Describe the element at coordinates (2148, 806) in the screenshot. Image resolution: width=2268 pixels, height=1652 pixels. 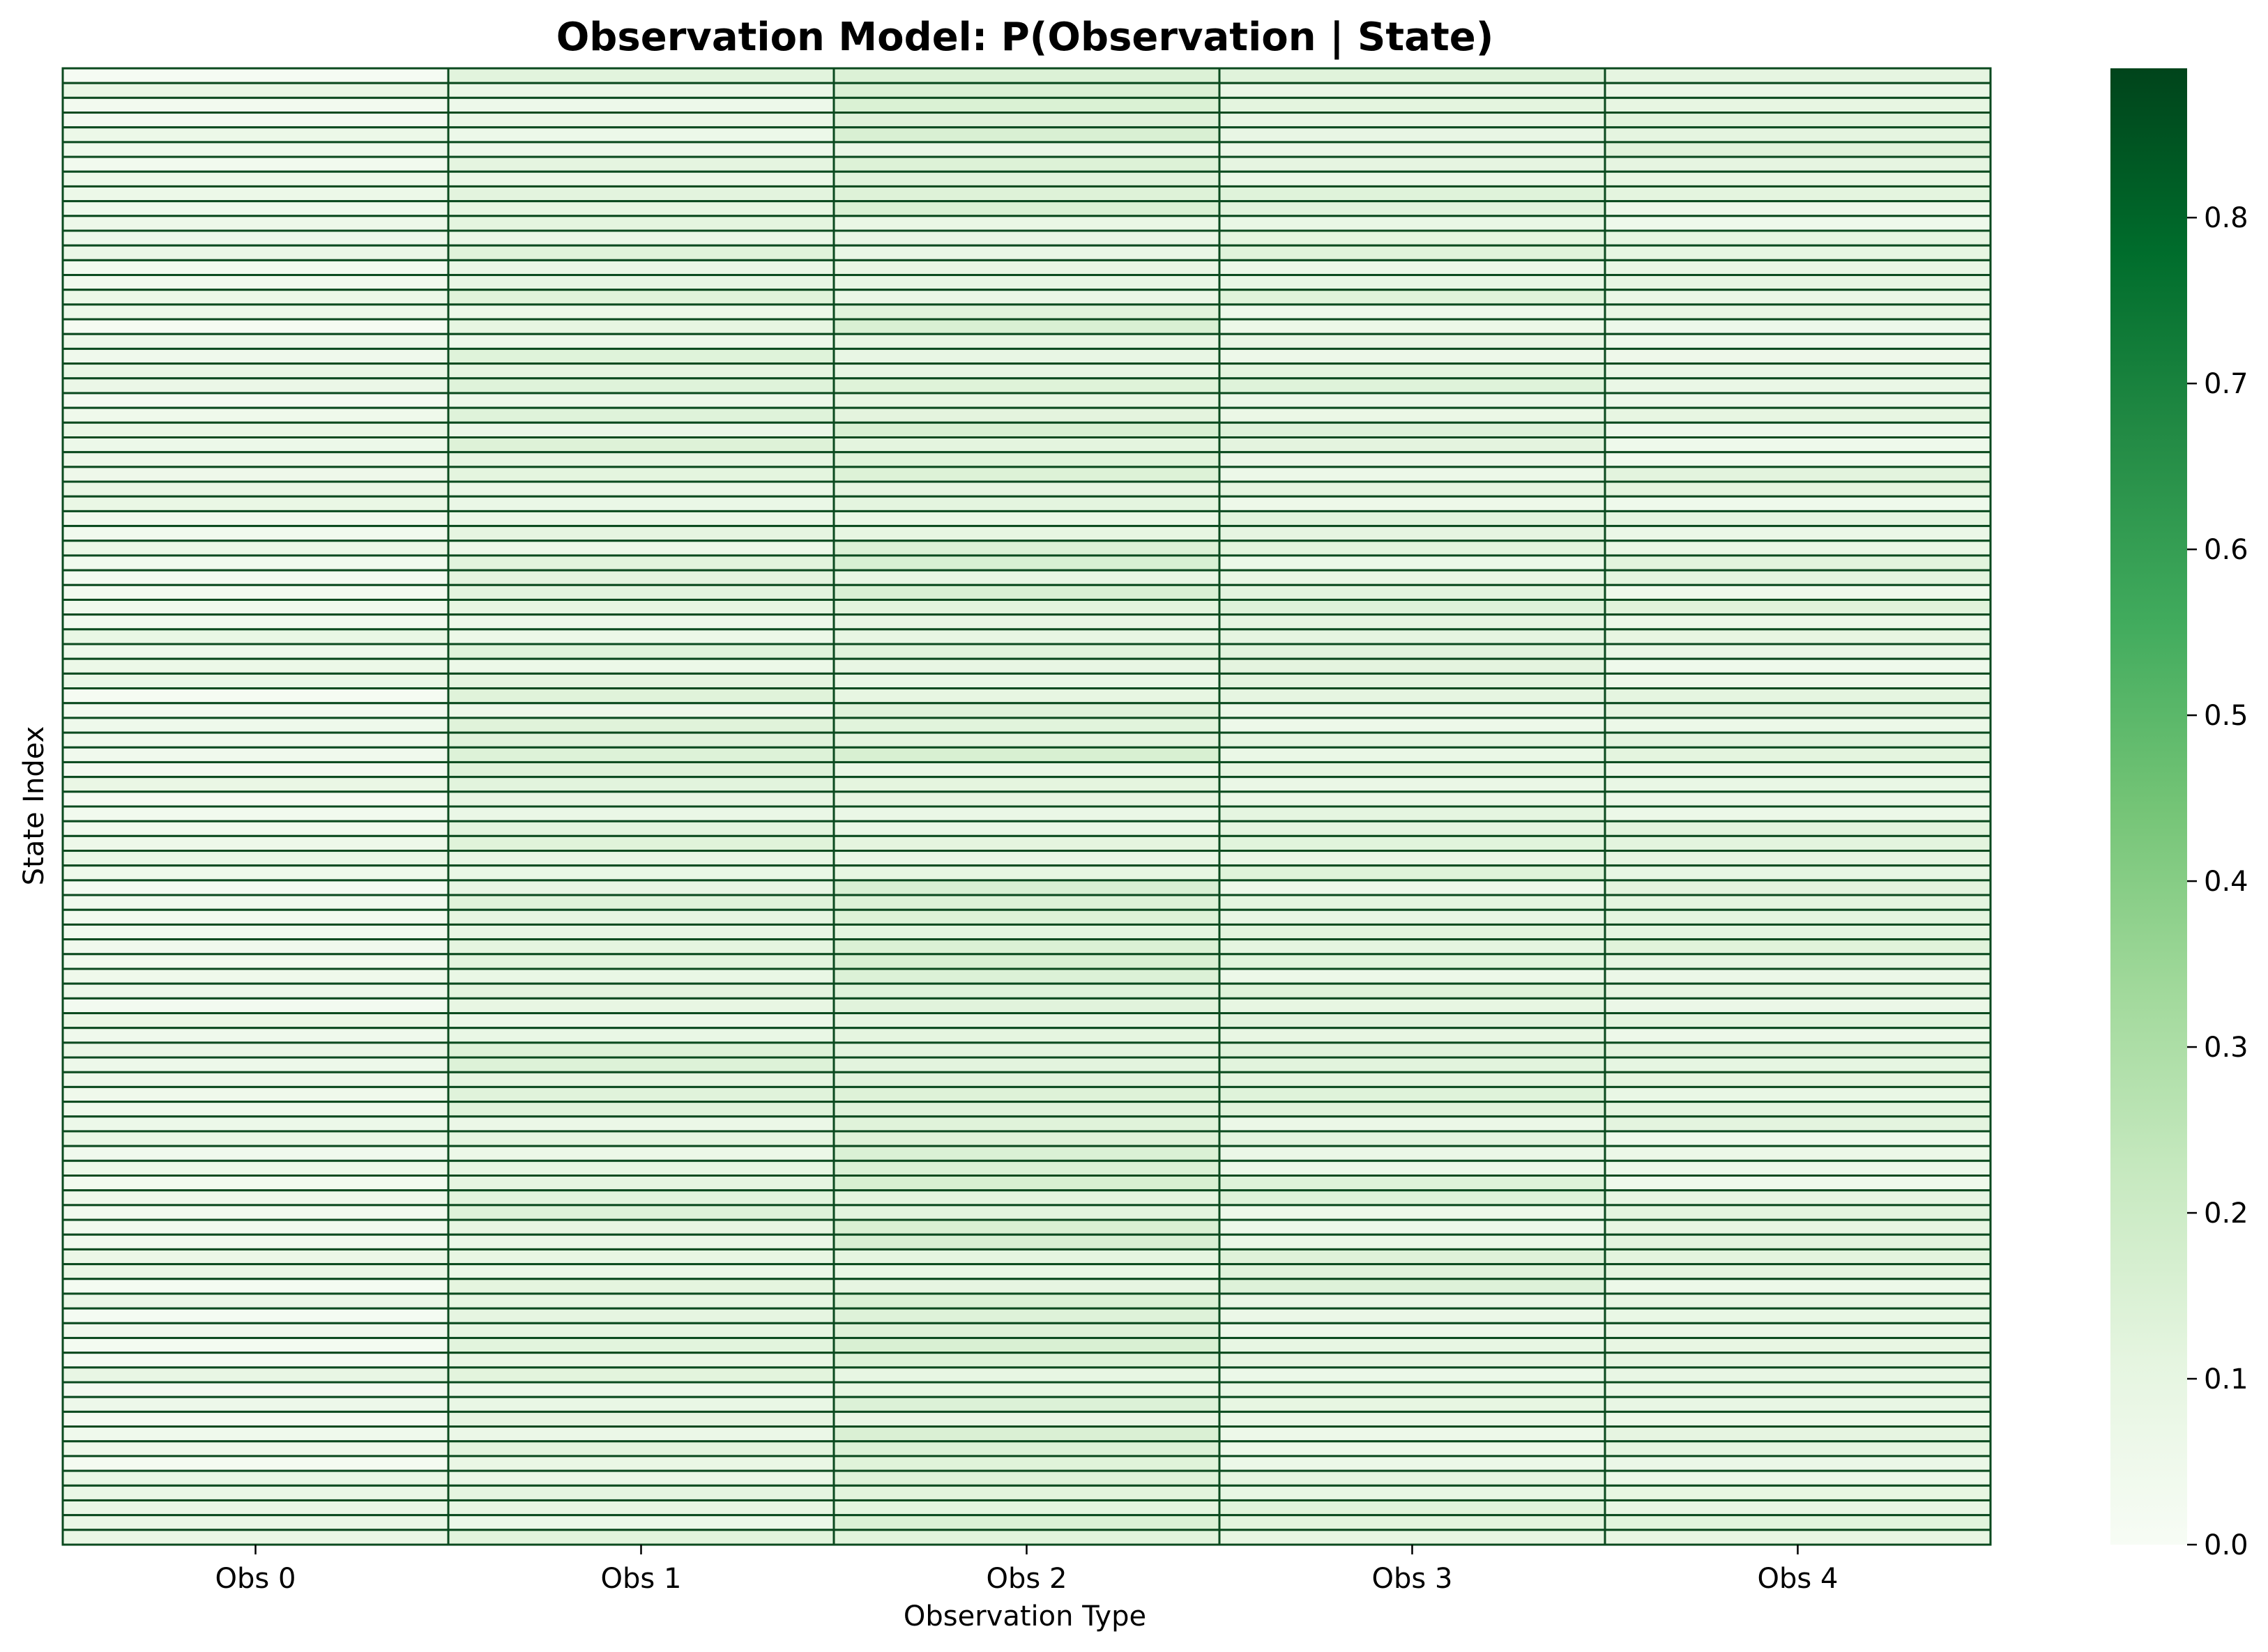
I see `colorbar` at that location.